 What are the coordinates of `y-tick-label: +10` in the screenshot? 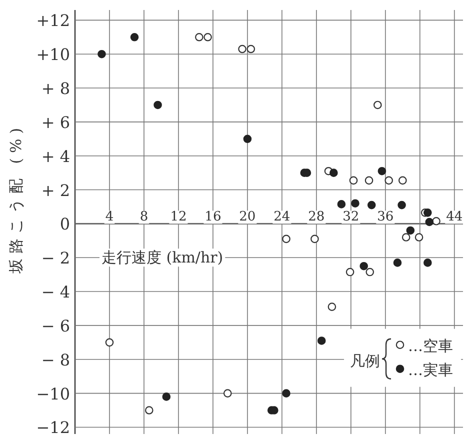 It's located at (53, 54).